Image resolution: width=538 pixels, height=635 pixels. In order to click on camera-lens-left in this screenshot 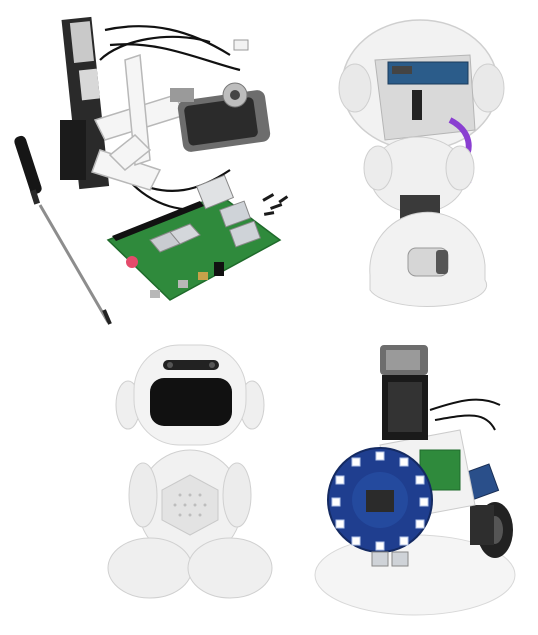, I will do `click(170, 365)`.